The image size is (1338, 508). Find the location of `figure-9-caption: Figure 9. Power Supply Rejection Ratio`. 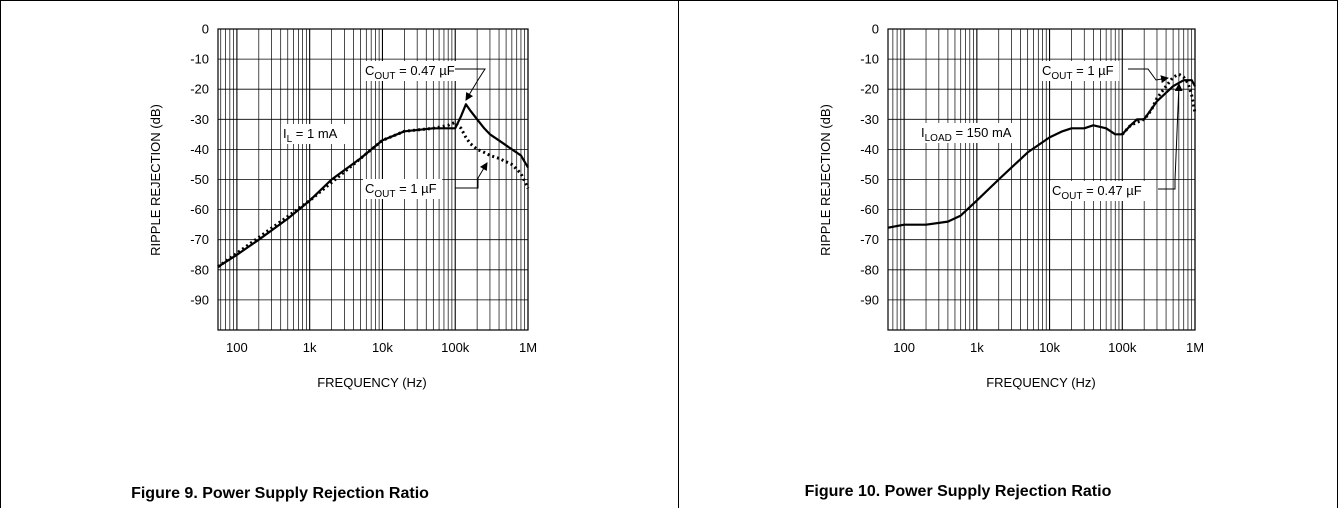

figure-9-caption: Figure 9. Power Supply Rejection Ratio is located at coordinates (280, 493).